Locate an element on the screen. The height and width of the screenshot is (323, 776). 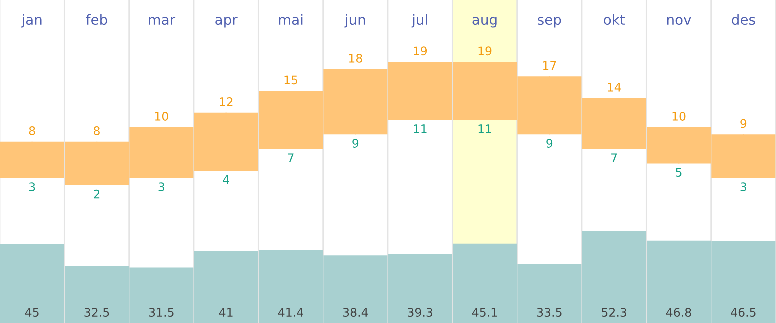
annotation: 4 is located at coordinates (226, 179).